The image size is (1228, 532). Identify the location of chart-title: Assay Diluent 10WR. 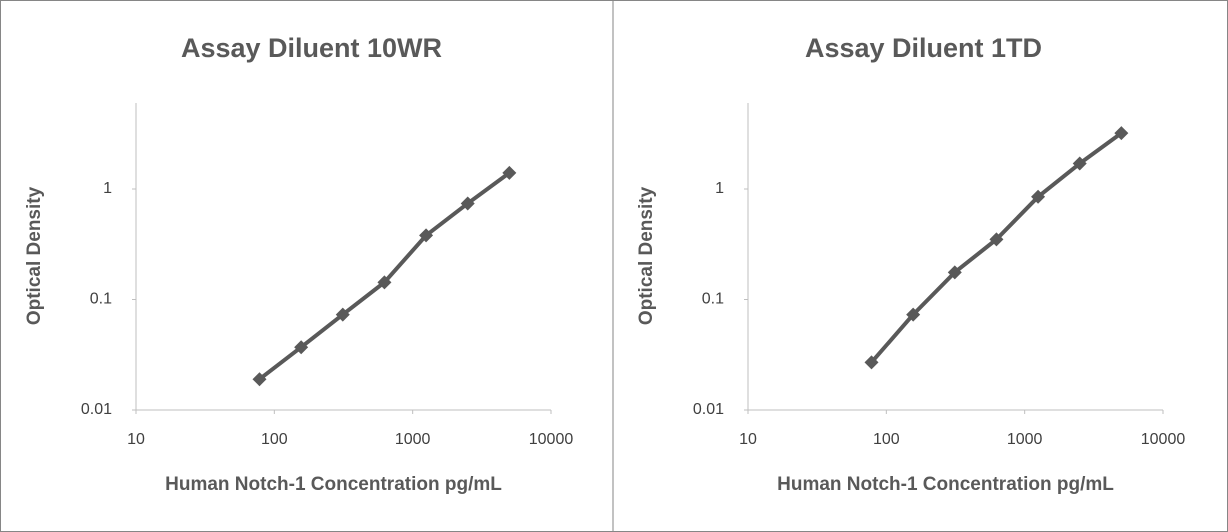
(311, 48).